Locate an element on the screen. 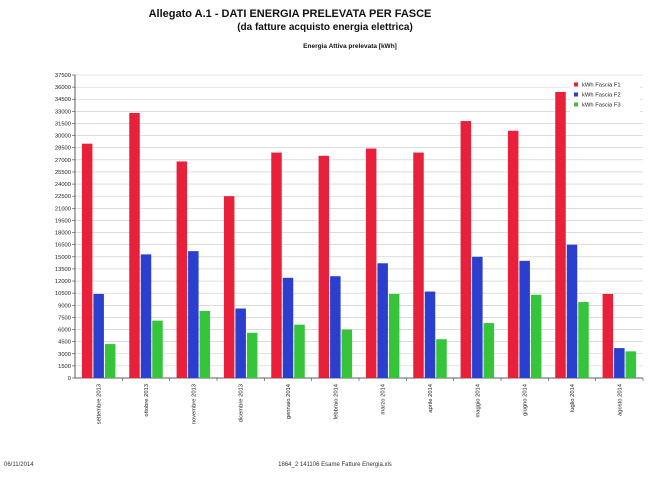  x-tick-label: giugno 2014 is located at coordinates (526, 399).